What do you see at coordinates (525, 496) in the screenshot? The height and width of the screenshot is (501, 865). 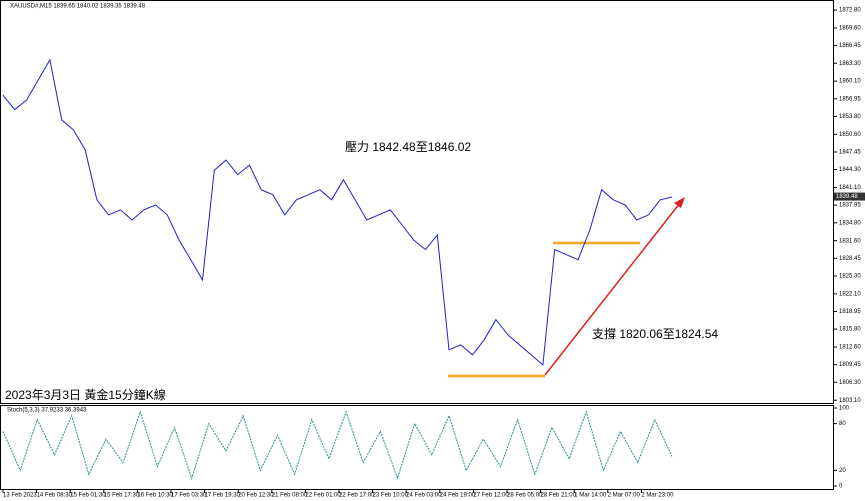 I see `x-tick-label: 28 Feb 05:00` at bounding box center [525, 496].